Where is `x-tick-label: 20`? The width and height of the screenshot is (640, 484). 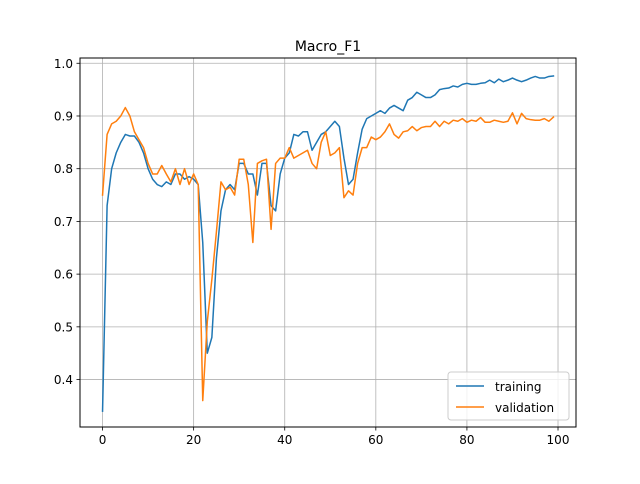
x-tick-label: 20 is located at coordinates (193, 440).